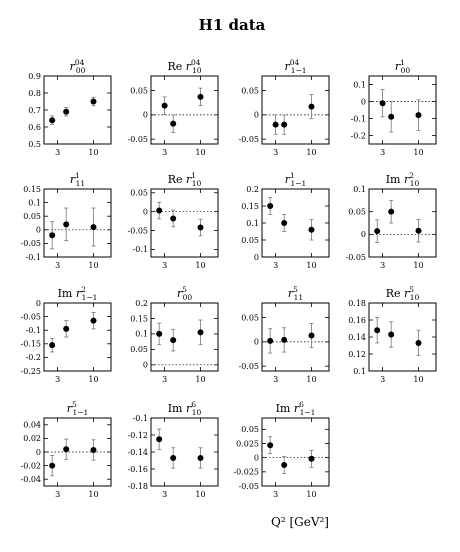 The height and width of the screenshot is (552, 460). What do you see at coordinates (137, 452) in the screenshot?
I see `y-tick-label: -0.14` at bounding box center [137, 452].